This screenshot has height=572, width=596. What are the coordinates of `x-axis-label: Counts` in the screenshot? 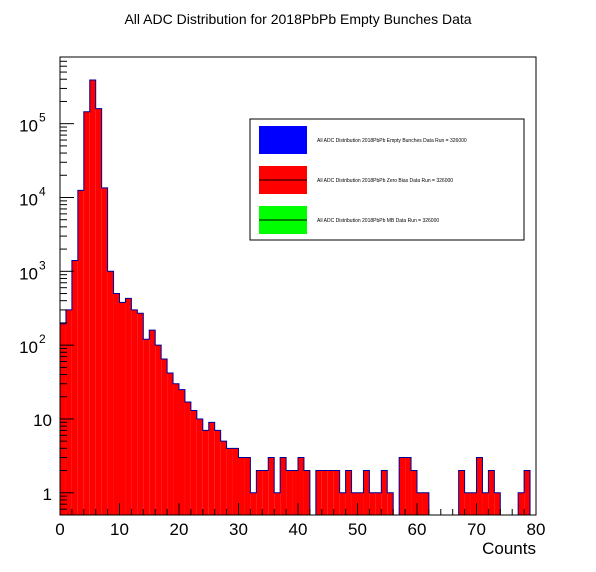 It's located at (509, 548).